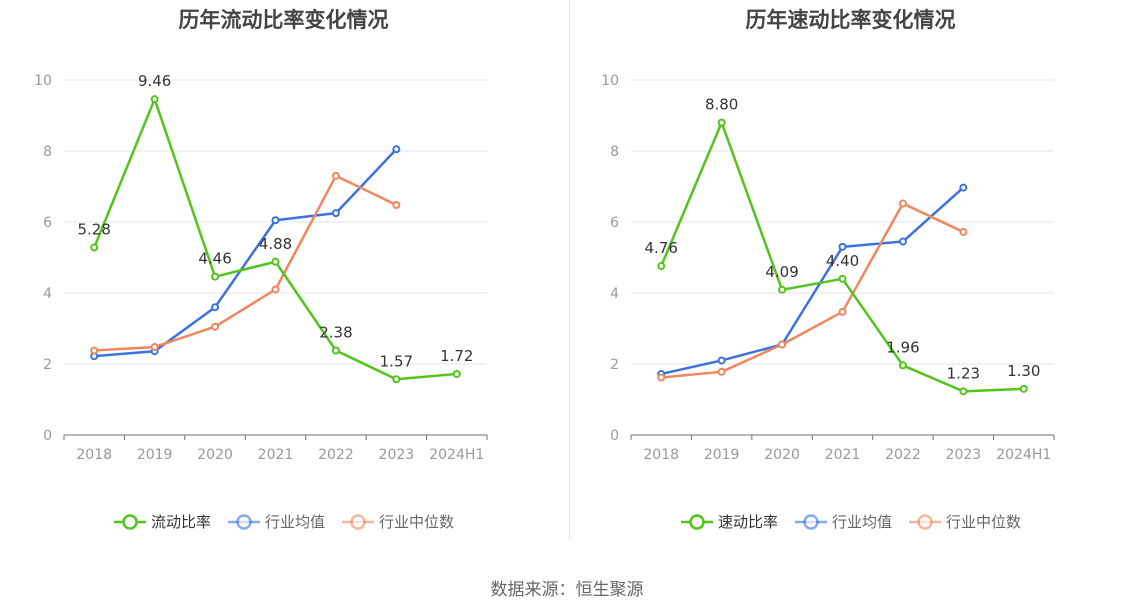 The width and height of the screenshot is (1134, 612). I want to click on legend-label: 流动比率, so click(180, 522).